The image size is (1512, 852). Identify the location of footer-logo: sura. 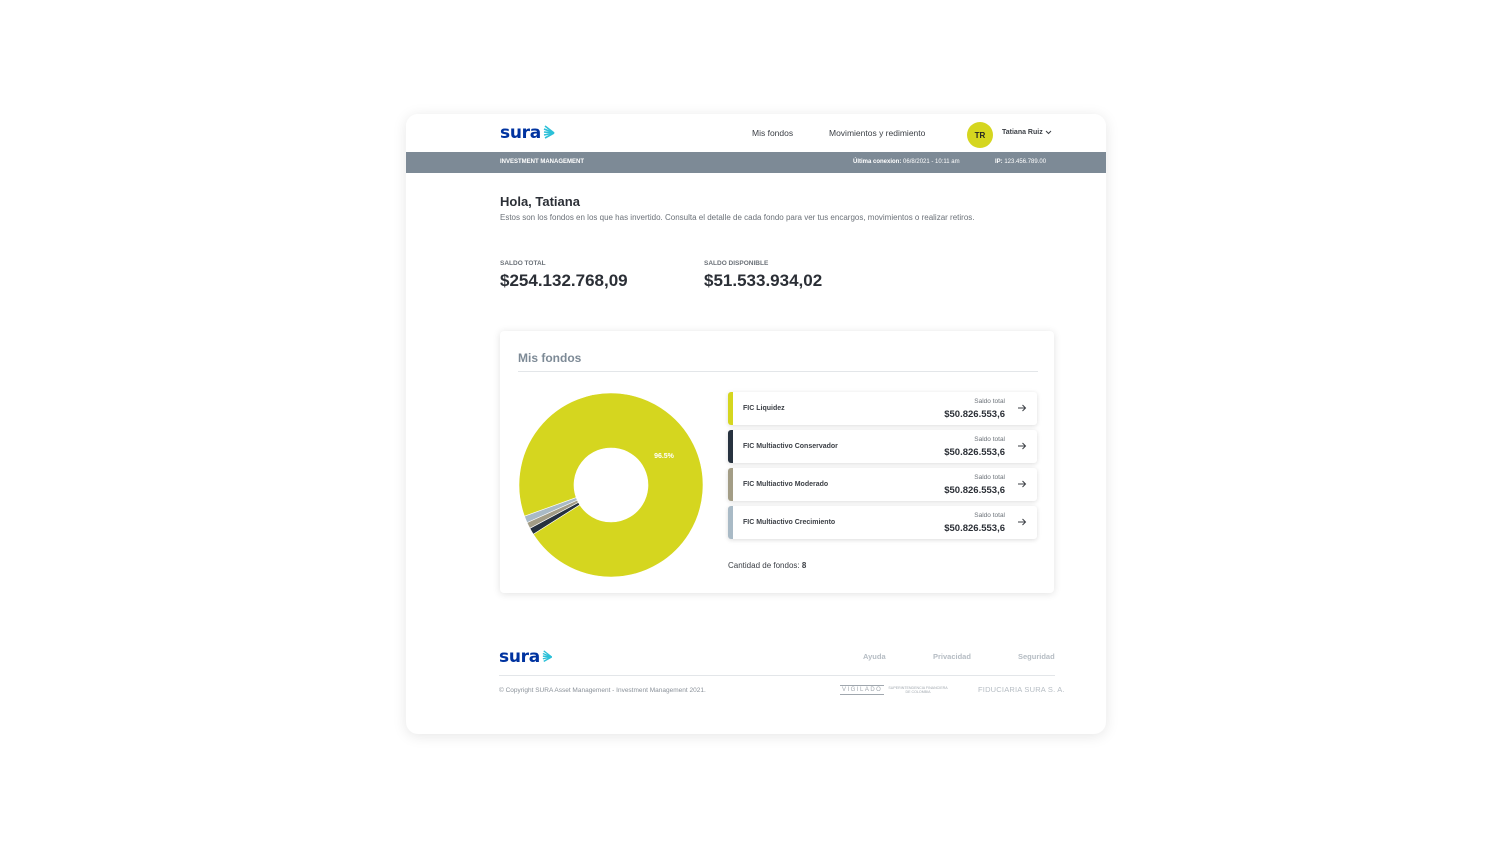
(527, 657).